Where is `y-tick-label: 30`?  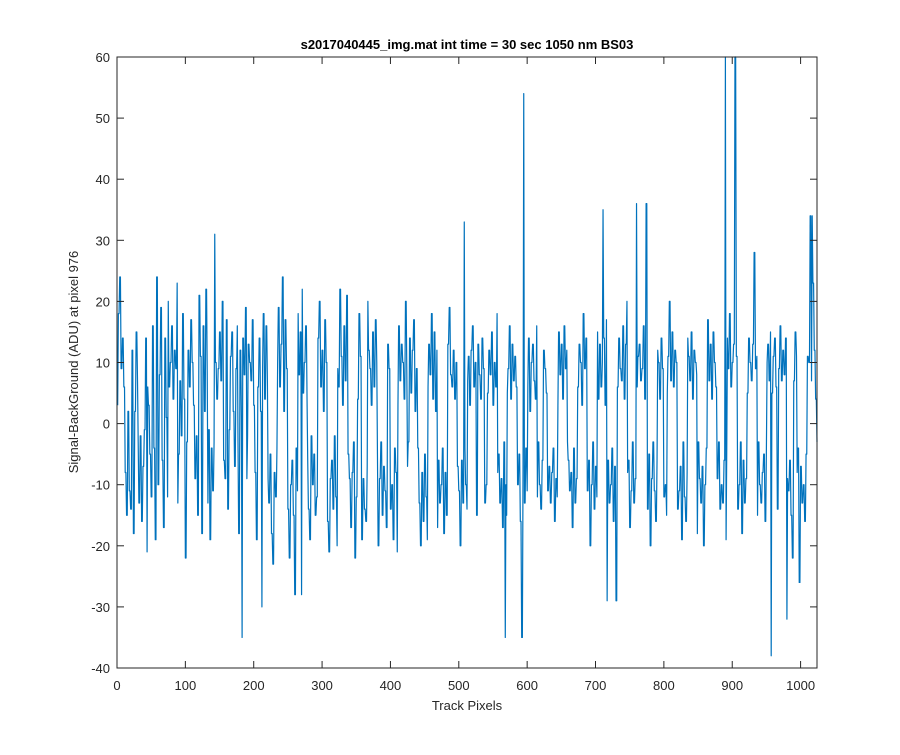
y-tick-label: 30 is located at coordinates (103, 240).